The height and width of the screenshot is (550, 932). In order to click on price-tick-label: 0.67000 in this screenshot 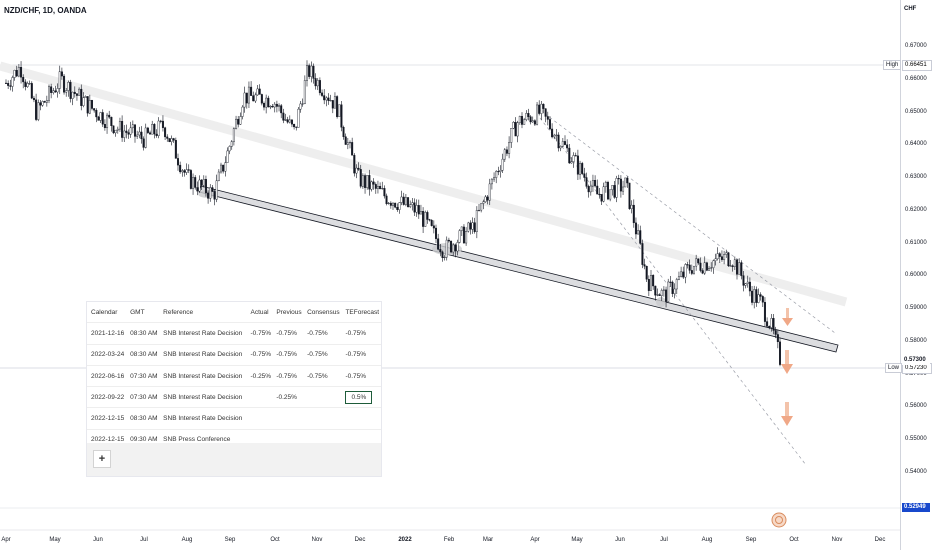, I will do `click(916, 46)`.